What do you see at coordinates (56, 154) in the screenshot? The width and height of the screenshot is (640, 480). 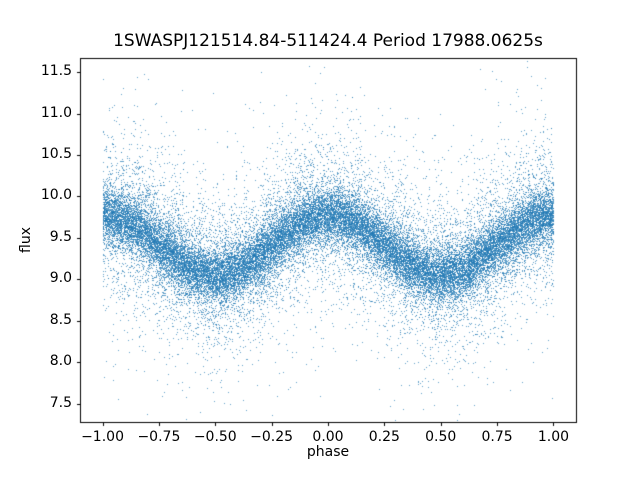 I see `y-tick-label: 10.5` at bounding box center [56, 154].